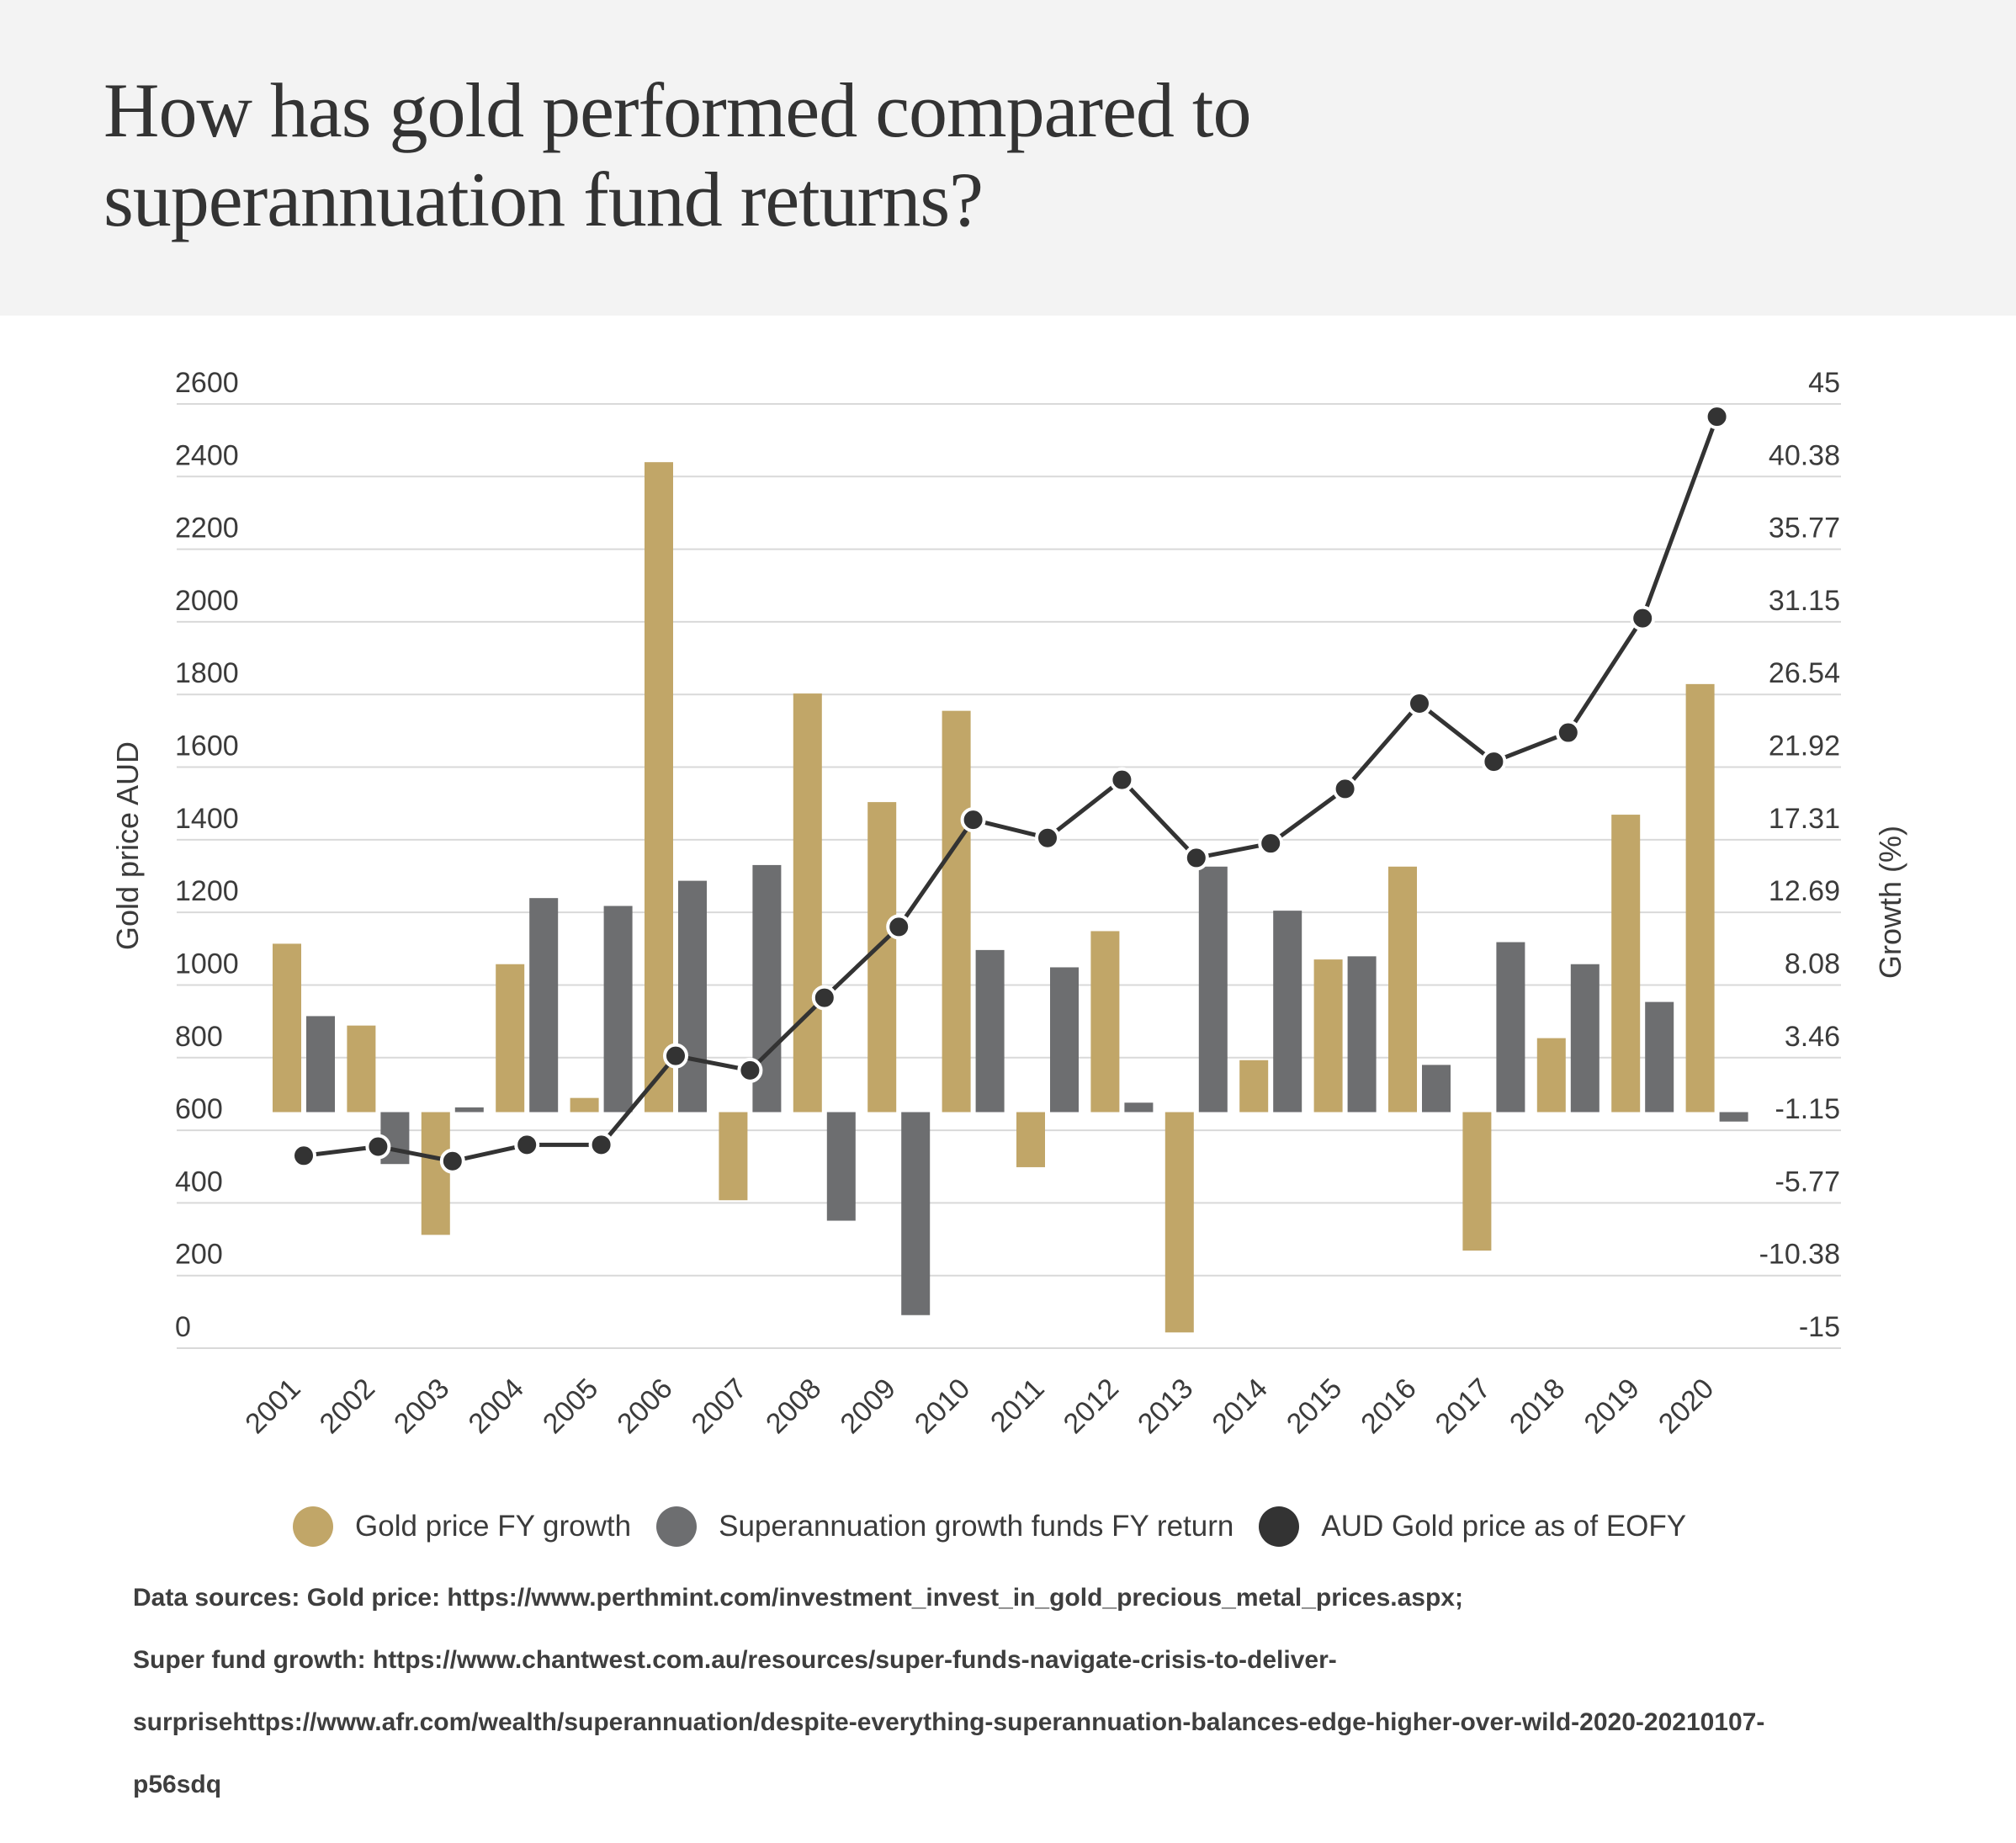 The height and width of the screenshot is (1843, 2016). I want to click on left-tick-label: 600, so click(199, 1109).